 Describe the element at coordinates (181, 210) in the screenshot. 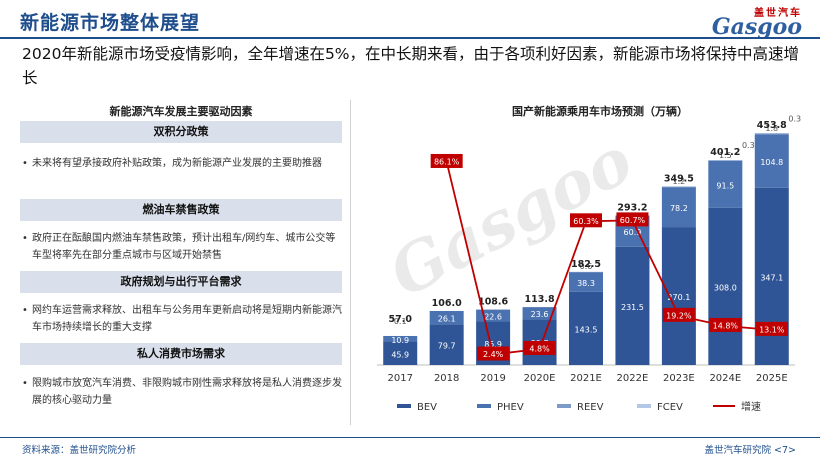

I see `section-heading-ice-ban: 燃油车禁售政策` at that location.